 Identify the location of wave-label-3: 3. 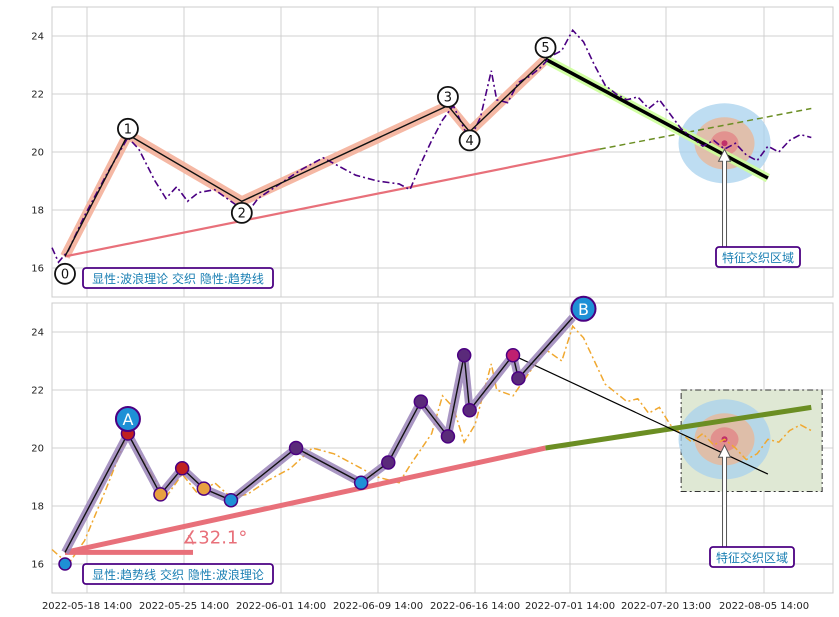
(448, 97).